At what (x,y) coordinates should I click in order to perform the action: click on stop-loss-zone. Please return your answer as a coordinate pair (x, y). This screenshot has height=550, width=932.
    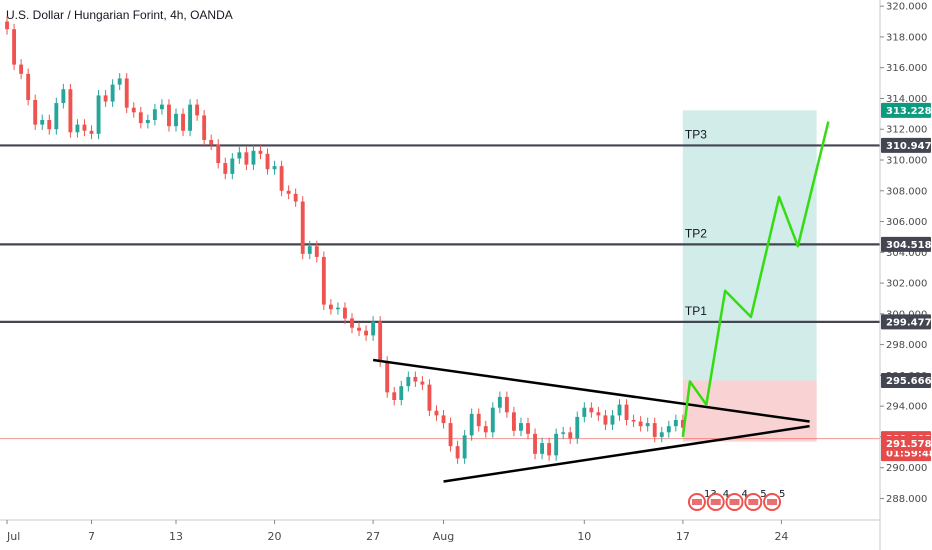
    Looking at the image, I should click on (749, 411).